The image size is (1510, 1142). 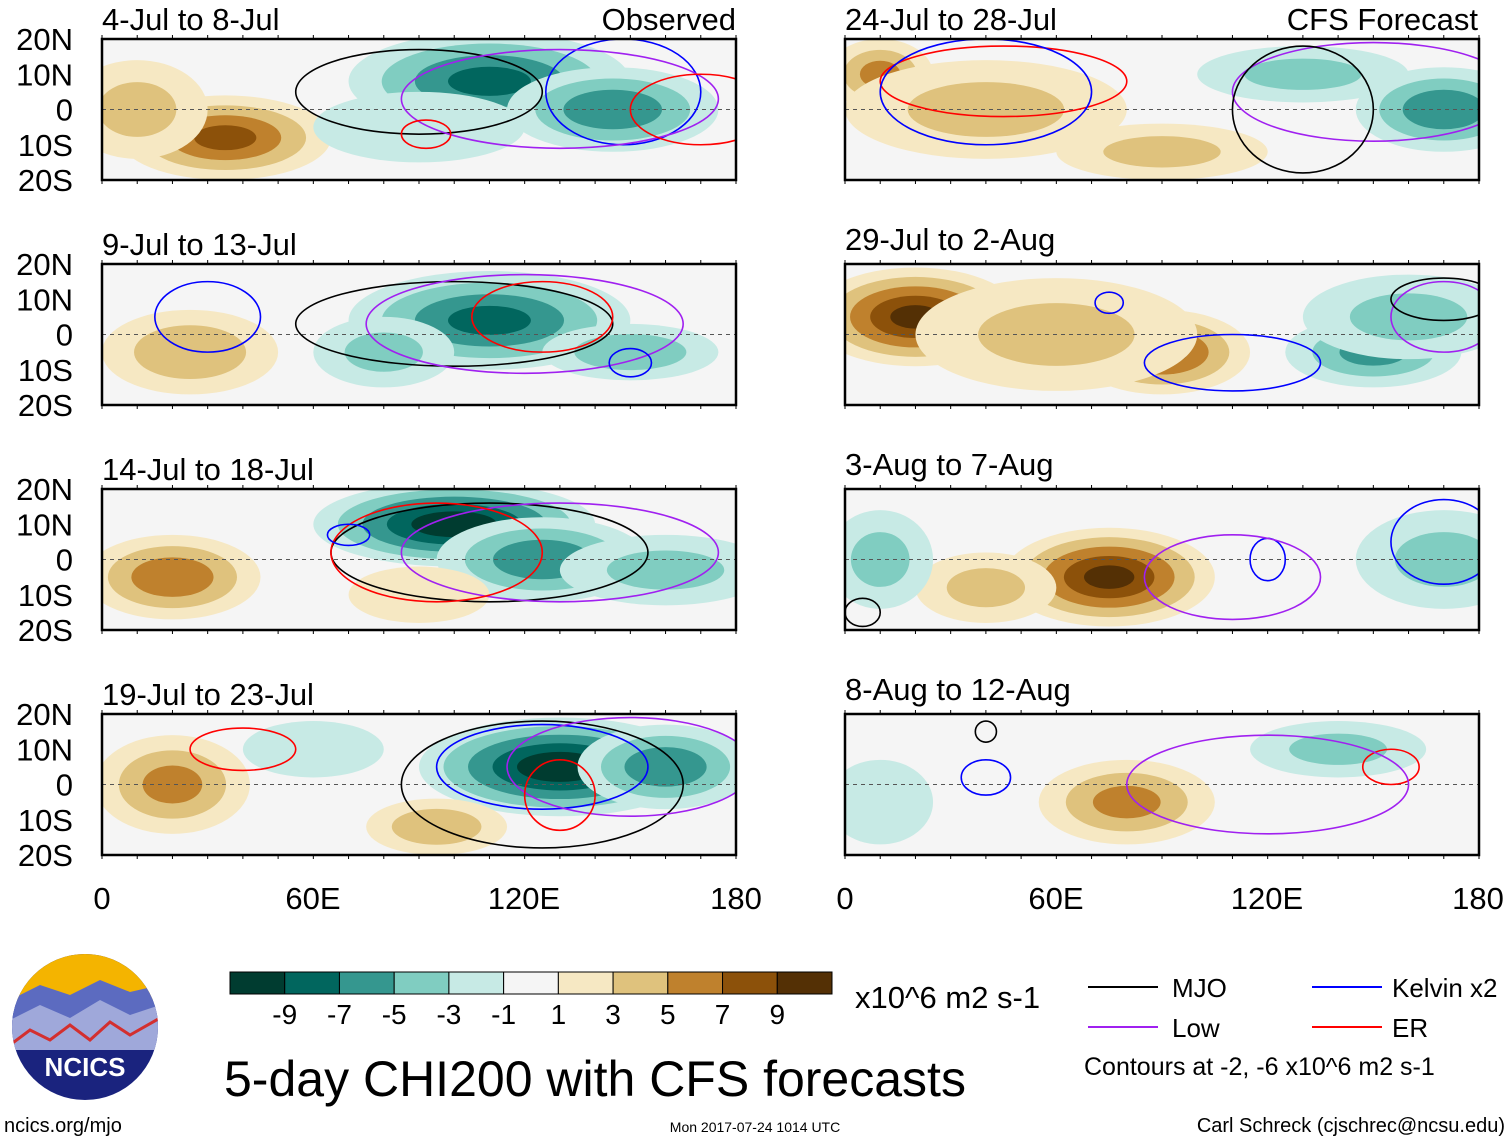 I want to click on colorbar-label: 3, so click(x=613, y=1014).